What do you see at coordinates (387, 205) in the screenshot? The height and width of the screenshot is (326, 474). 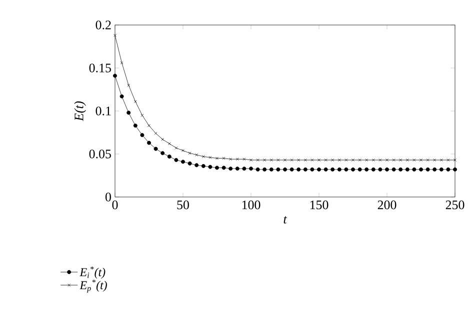 I see `x-tick-label: 200` at bounding box center [387, 205].